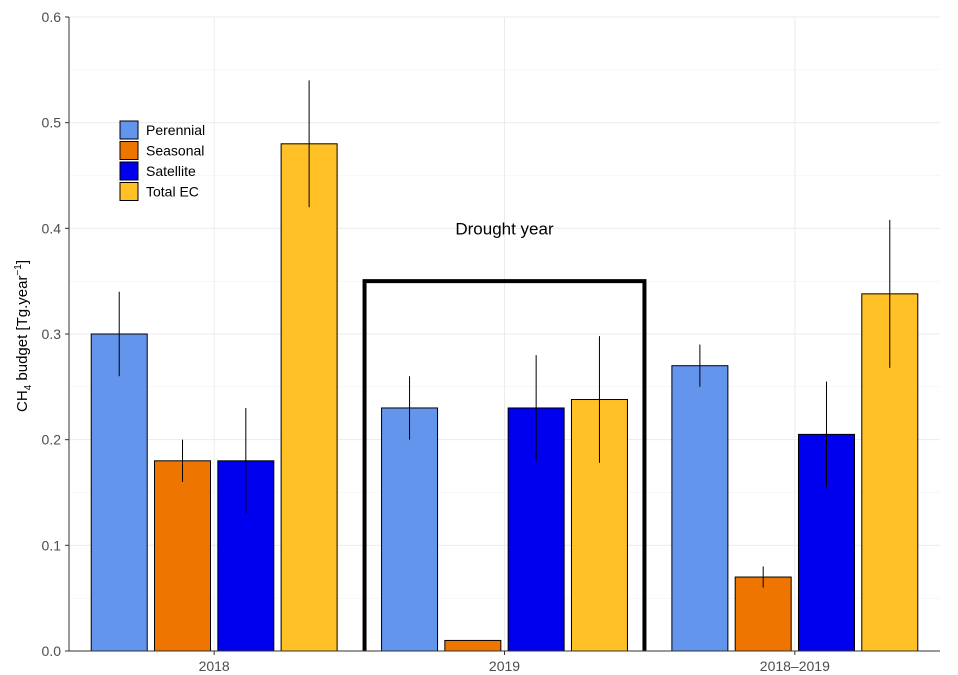 The image size is (958, 675). What do you see at coordinates (162, 160) in the screenshot?
I see `legend: Perennial Seasonal Satellite Total EC` at bounding box center [162, 160].